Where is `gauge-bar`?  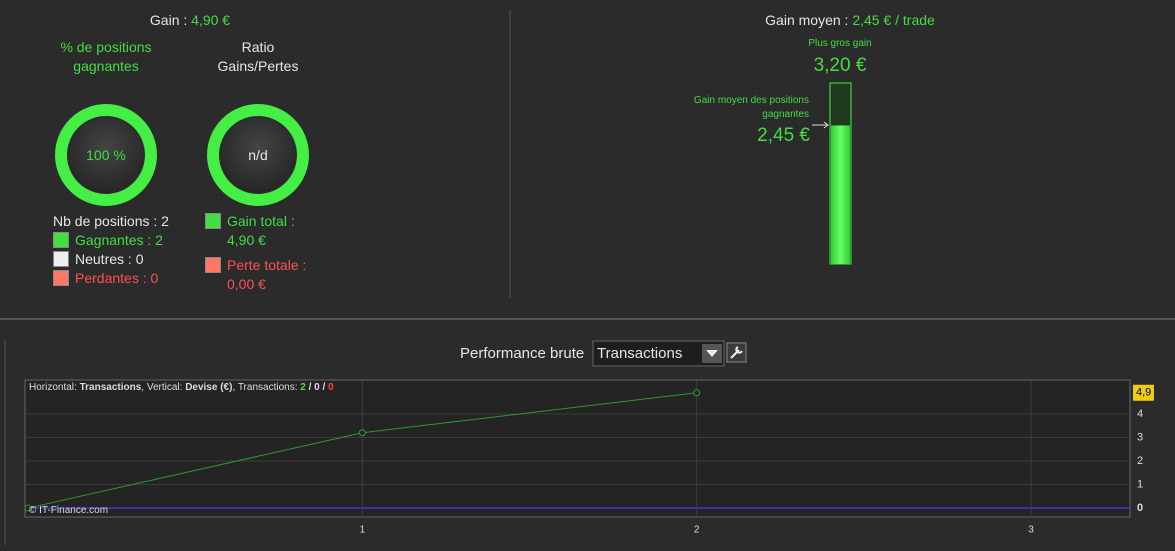 gauge-bar is located at coordinates (840, 194).